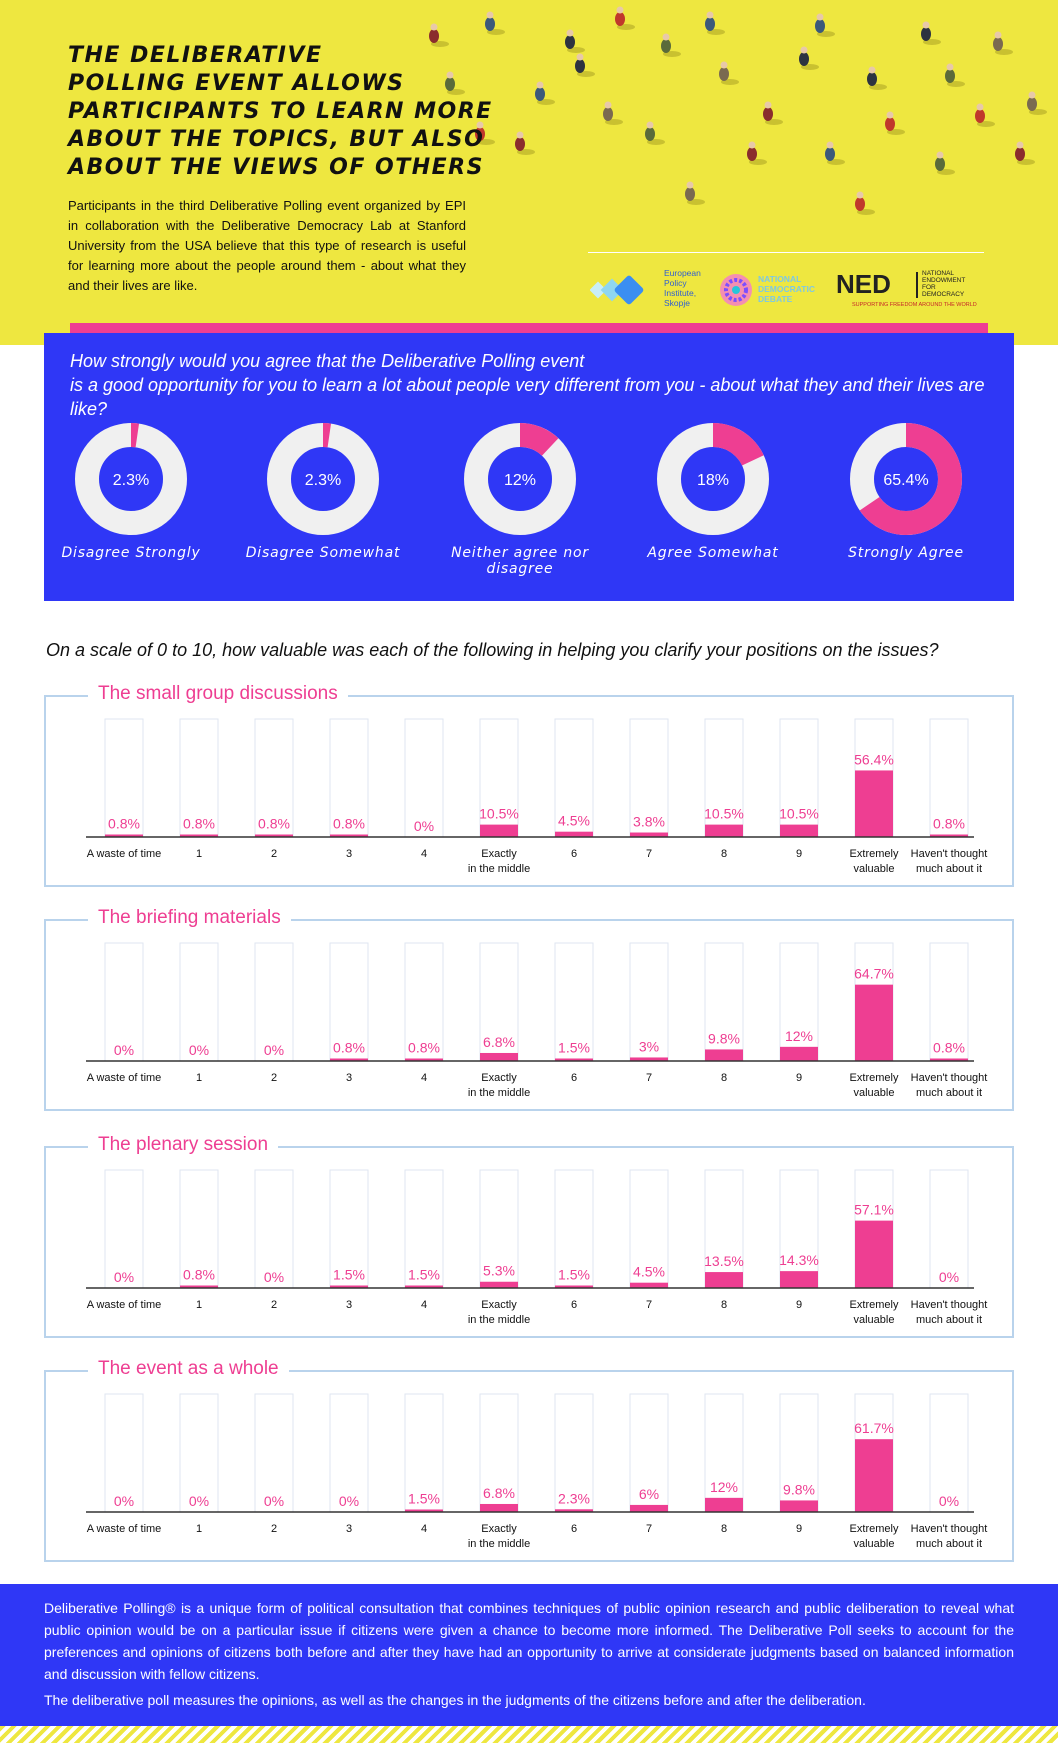 The image size is (1058, 1743). I want to click on donut-svg: 2.3%, so click(131, 479).